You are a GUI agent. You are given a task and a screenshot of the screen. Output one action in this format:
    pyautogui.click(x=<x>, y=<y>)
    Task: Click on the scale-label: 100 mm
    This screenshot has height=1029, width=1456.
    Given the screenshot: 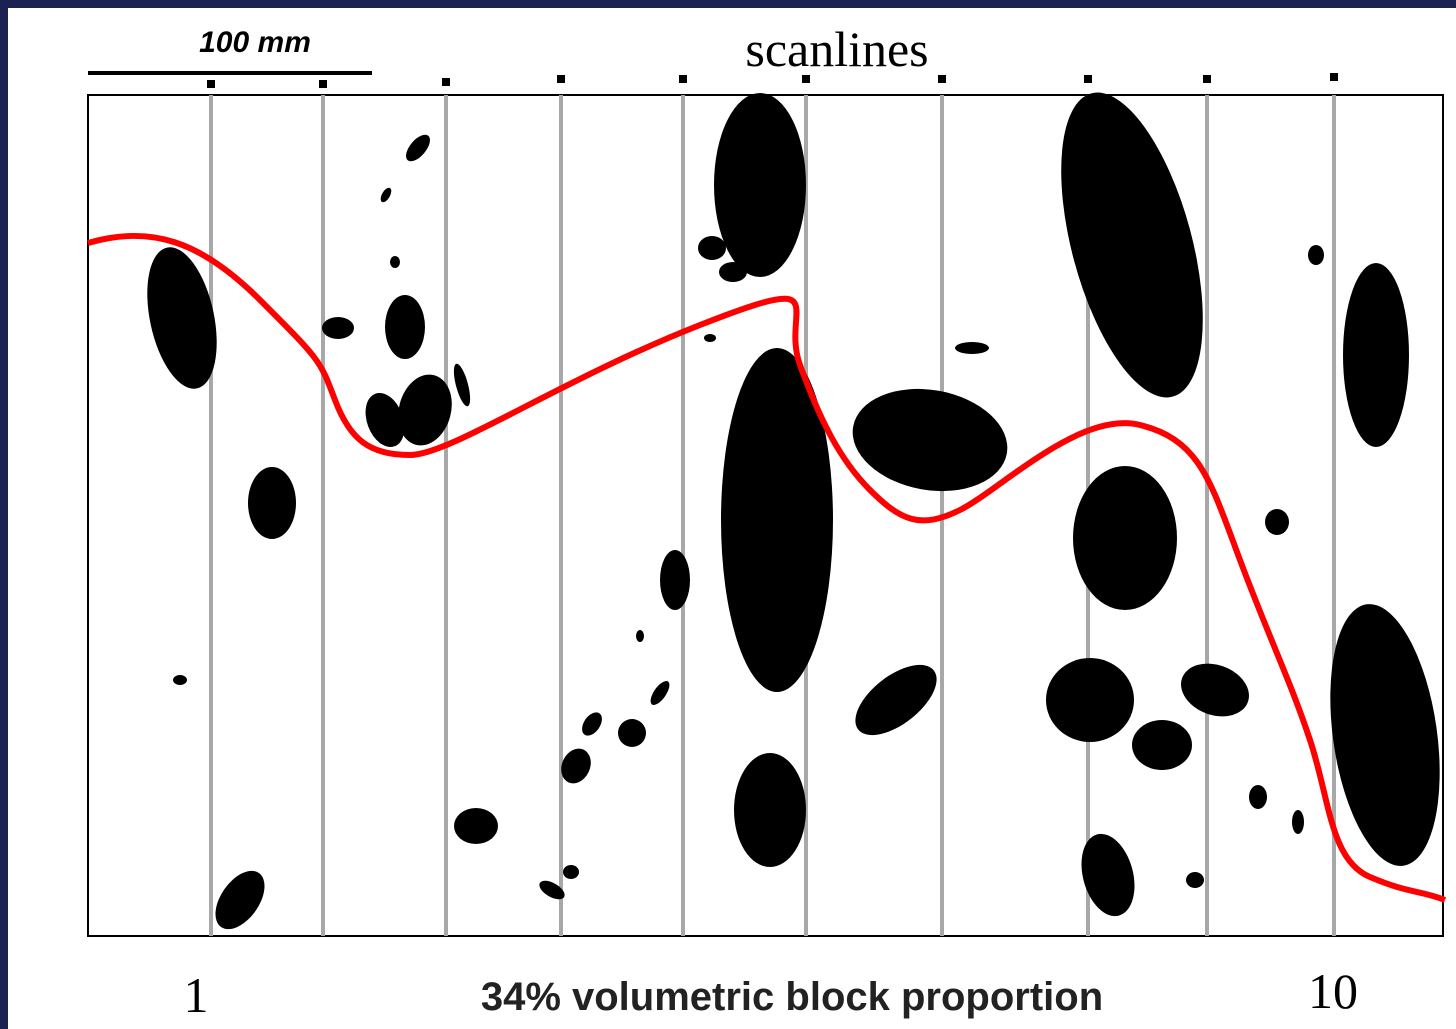 What is the action you would take?
    pyautogui.click(x=255, y=42)
    